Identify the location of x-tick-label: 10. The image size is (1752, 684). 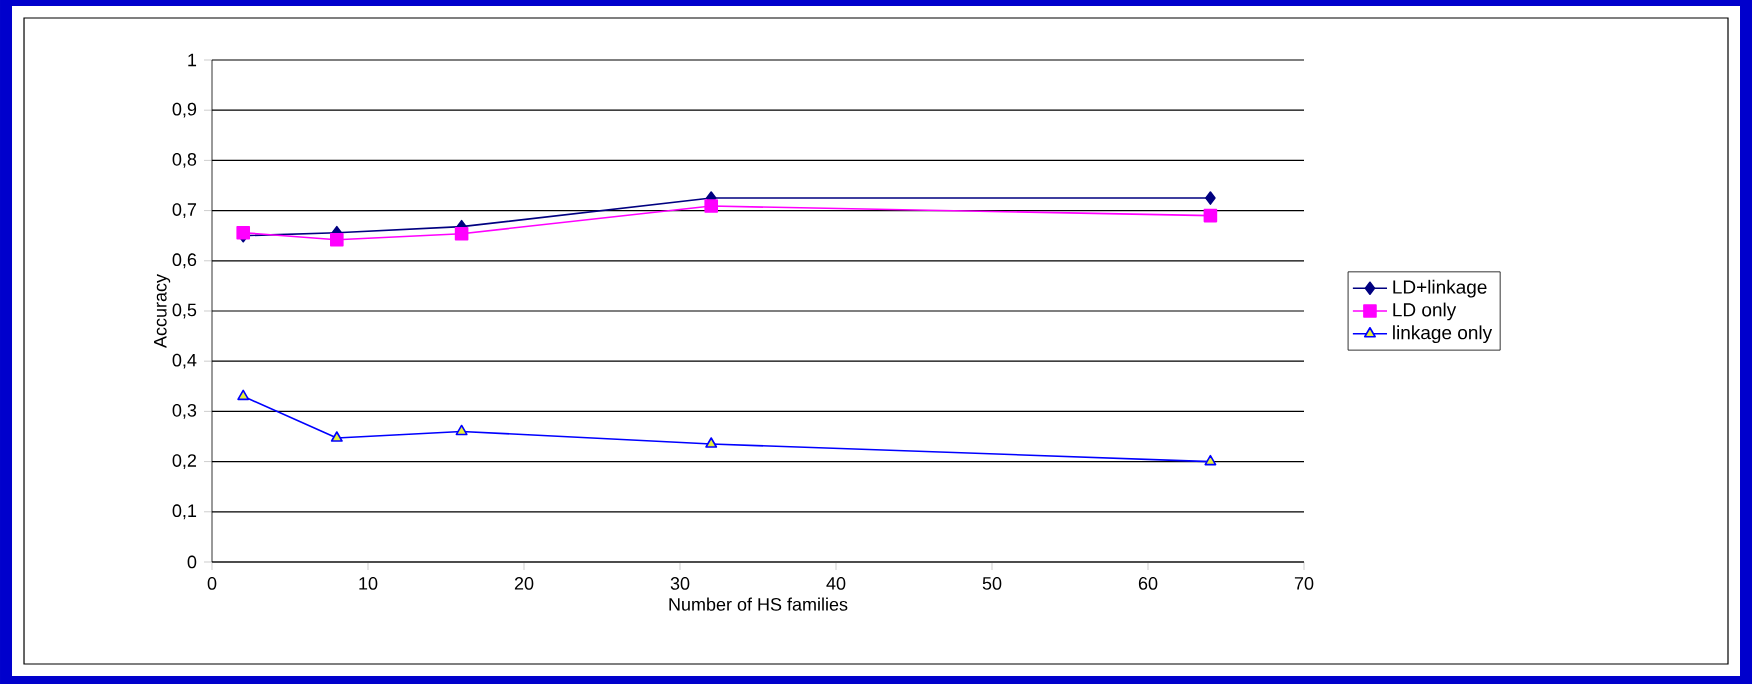
(368, 583).